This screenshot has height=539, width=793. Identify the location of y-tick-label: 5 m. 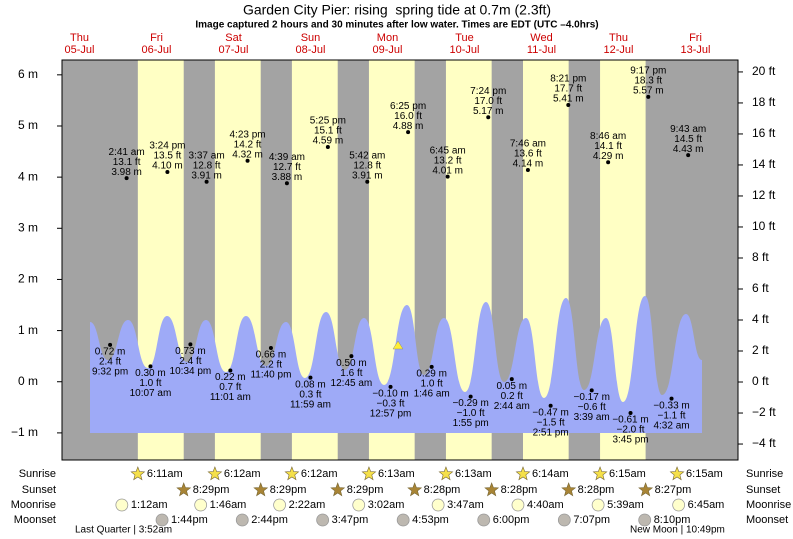
(28, 125).